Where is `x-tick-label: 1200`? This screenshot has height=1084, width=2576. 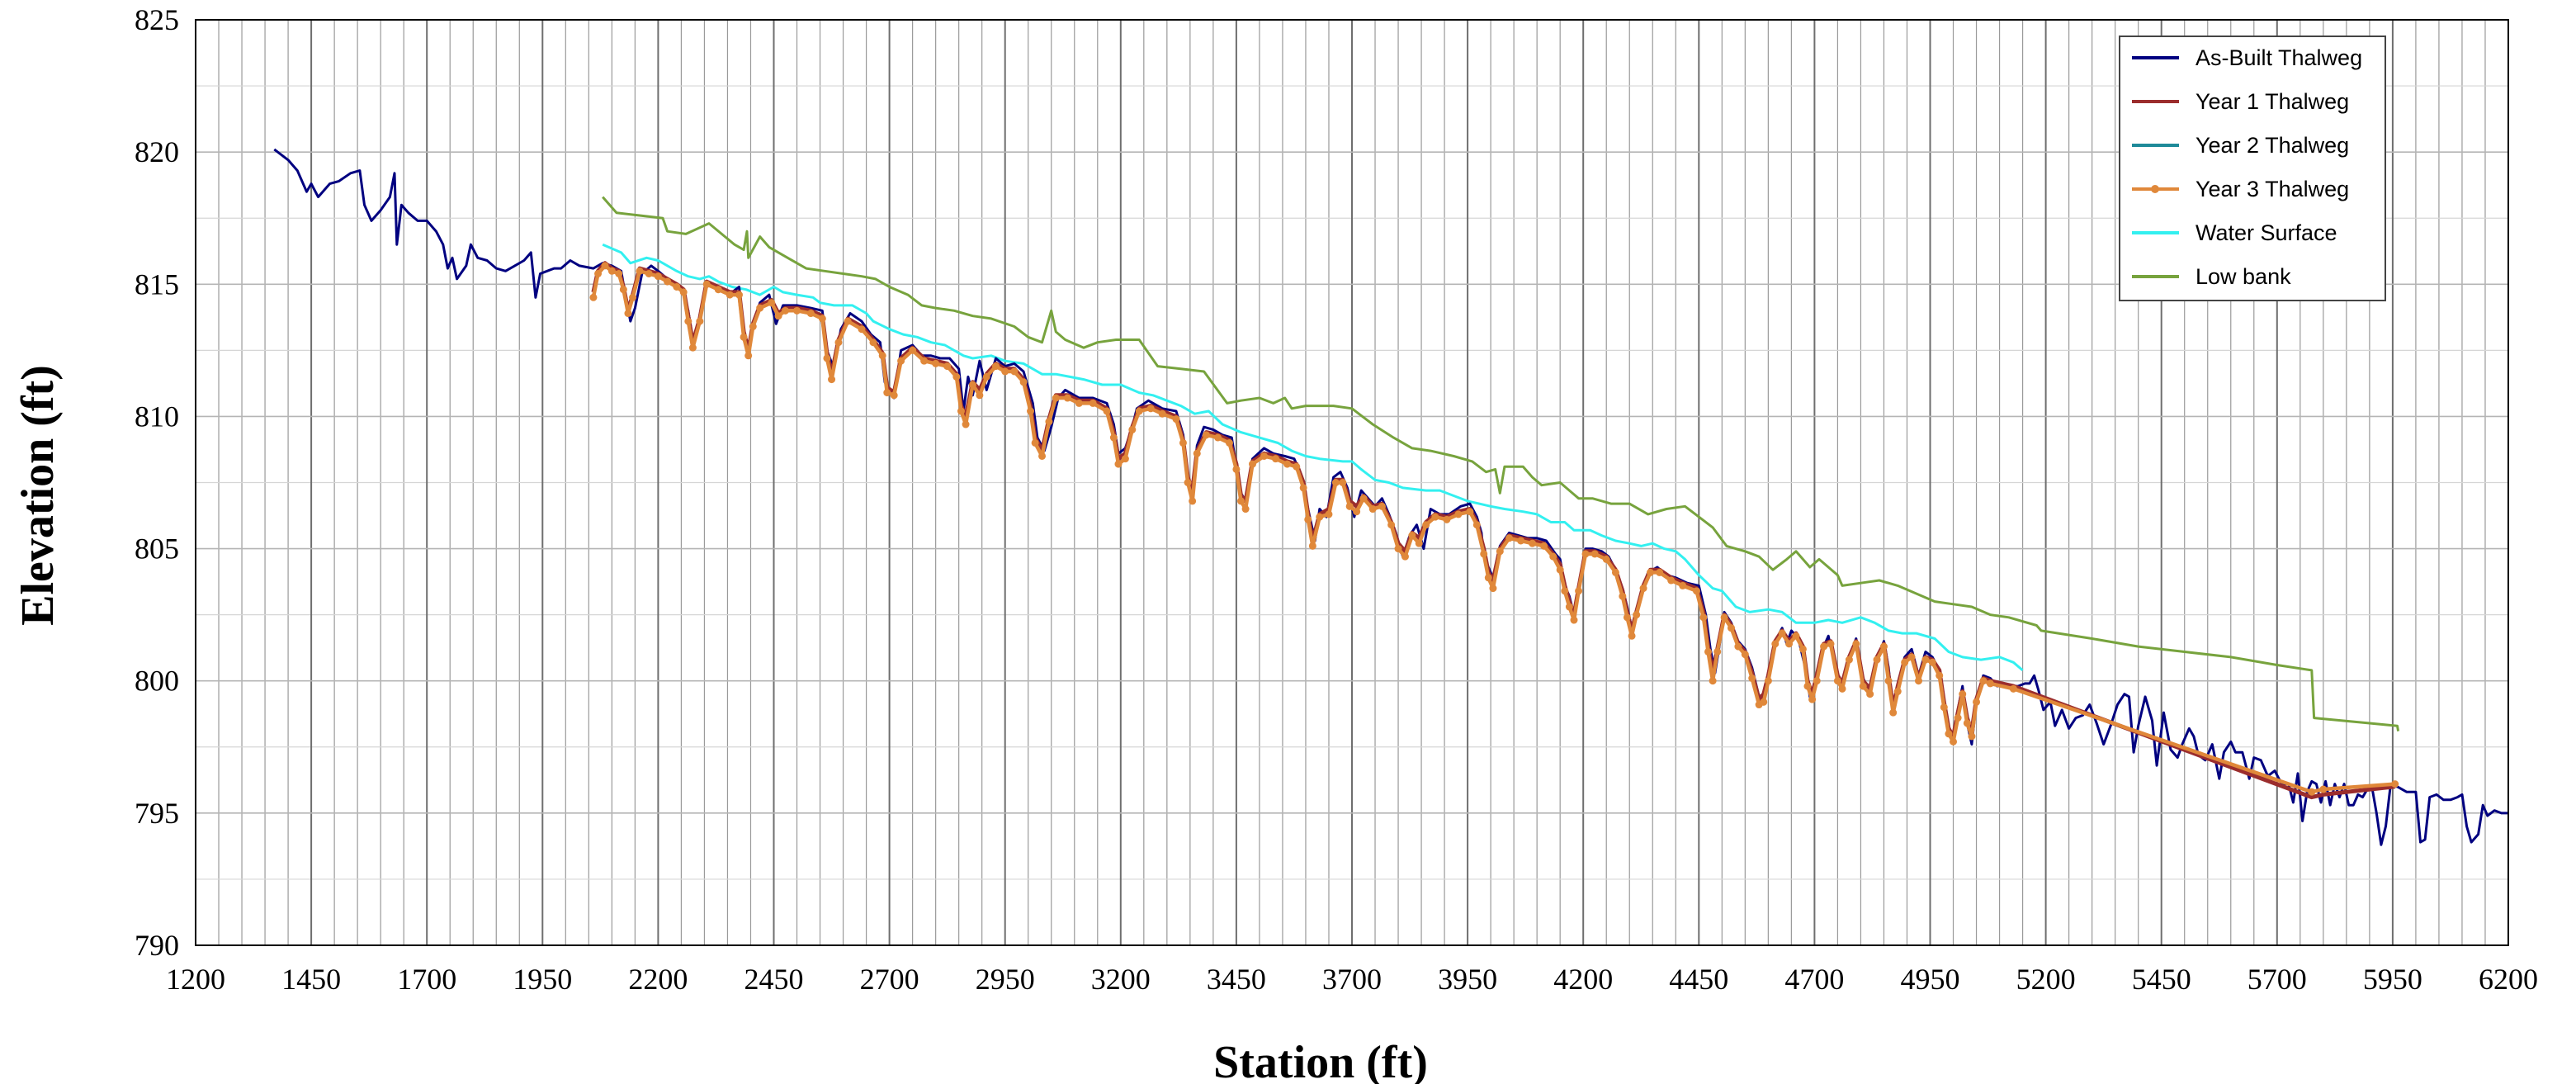
x-tick-label: 1200 is located at coordinates (195, 979).